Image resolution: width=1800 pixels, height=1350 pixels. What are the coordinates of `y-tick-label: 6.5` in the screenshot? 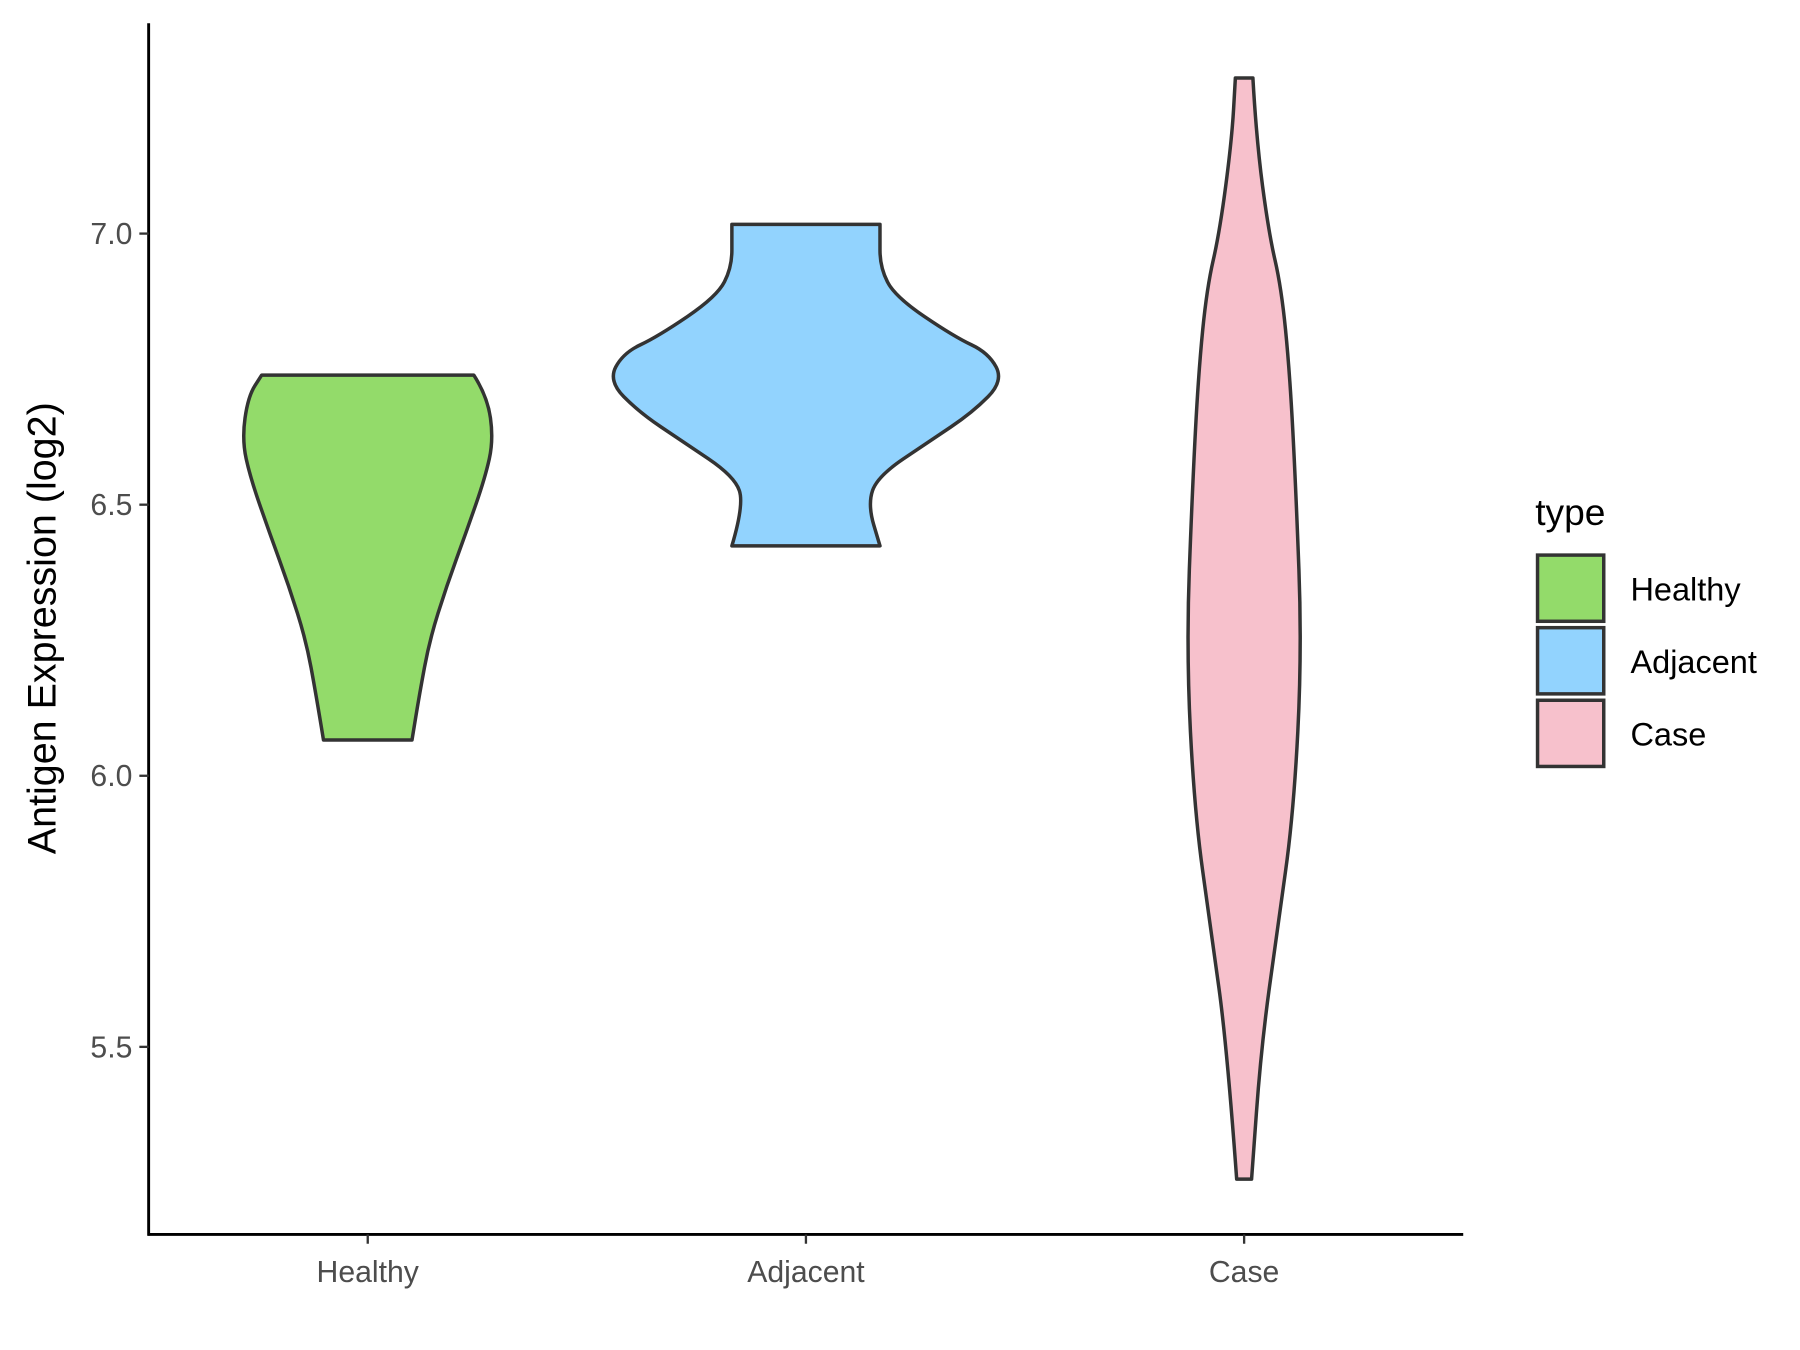 It's located at (111, 505).